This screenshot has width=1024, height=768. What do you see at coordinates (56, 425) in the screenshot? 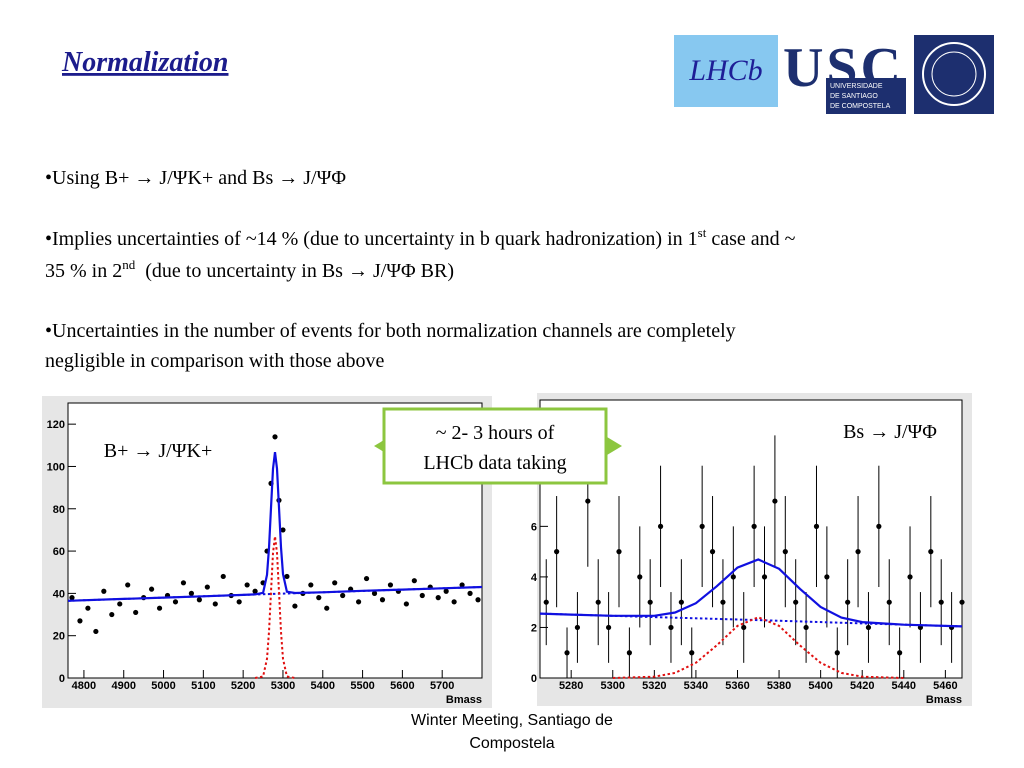
I see `y-tick-label: 120` at bounding box center [56, 425].